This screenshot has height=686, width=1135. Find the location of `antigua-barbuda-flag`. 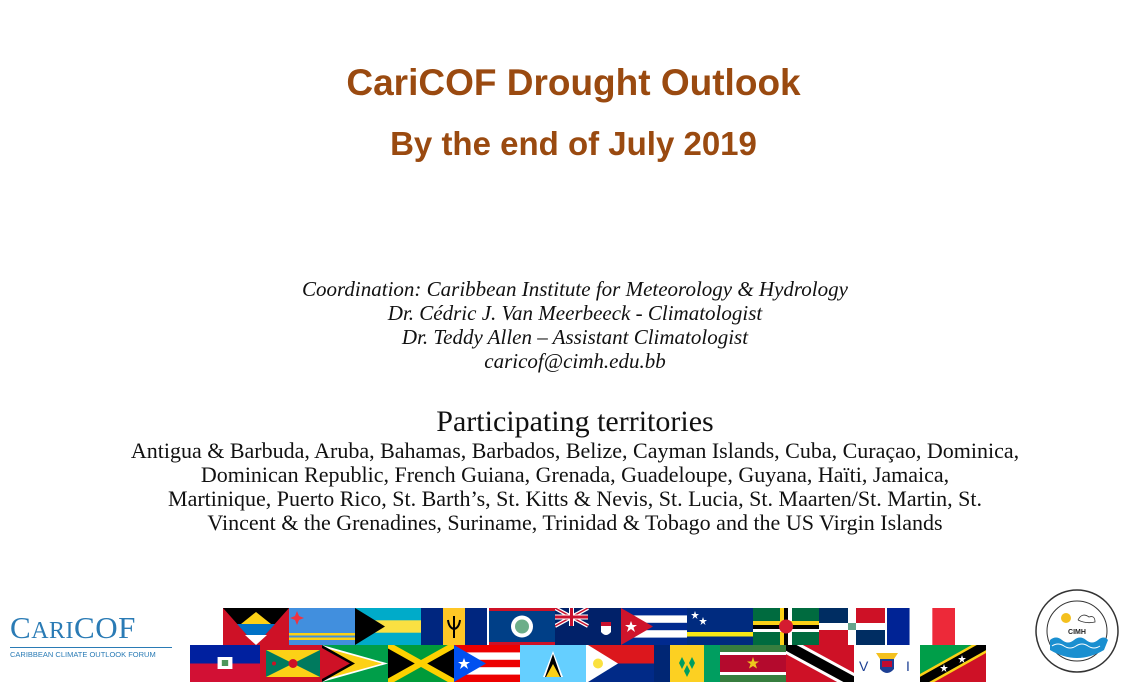

antigua-barbuda-flag is located at coordinates (256, 626).